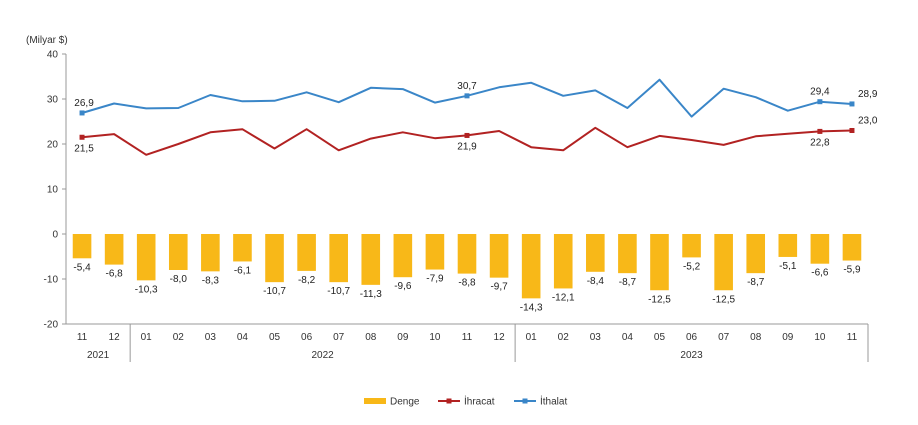  What do you see at coordinates (115, 274) in the screenshot?
I see `bar-data-label: -6,8` at bounding box center [115, 274].